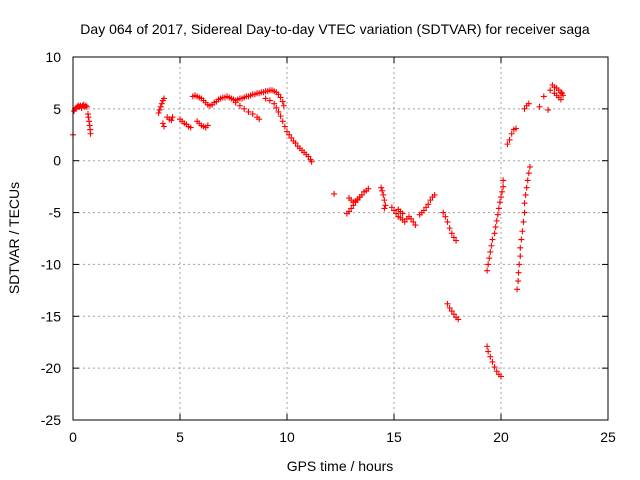 This screenshot has width=640, height=480. Describe the element at coordinates (53, 57) in the screenshot. I see `y-tick-label: 10` at that location.